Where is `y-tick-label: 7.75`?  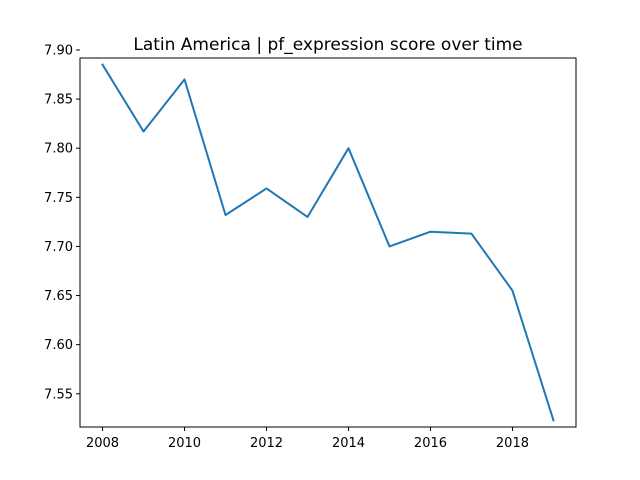
y-tick-label: 7.75 is located at coordinates (58, 198).